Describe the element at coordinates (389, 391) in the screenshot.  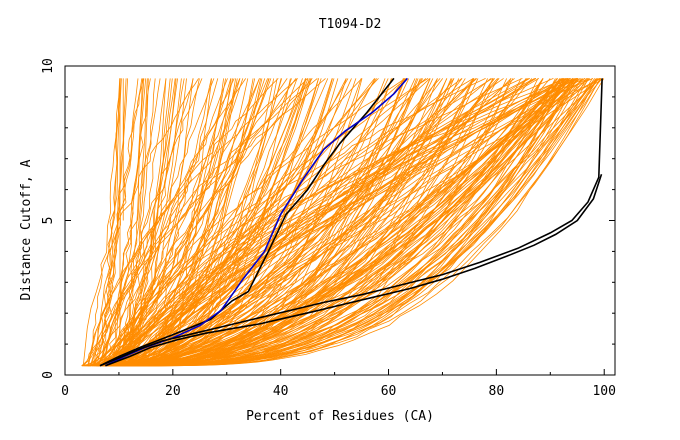
I see `x-tick-label-60: 60` at that location.